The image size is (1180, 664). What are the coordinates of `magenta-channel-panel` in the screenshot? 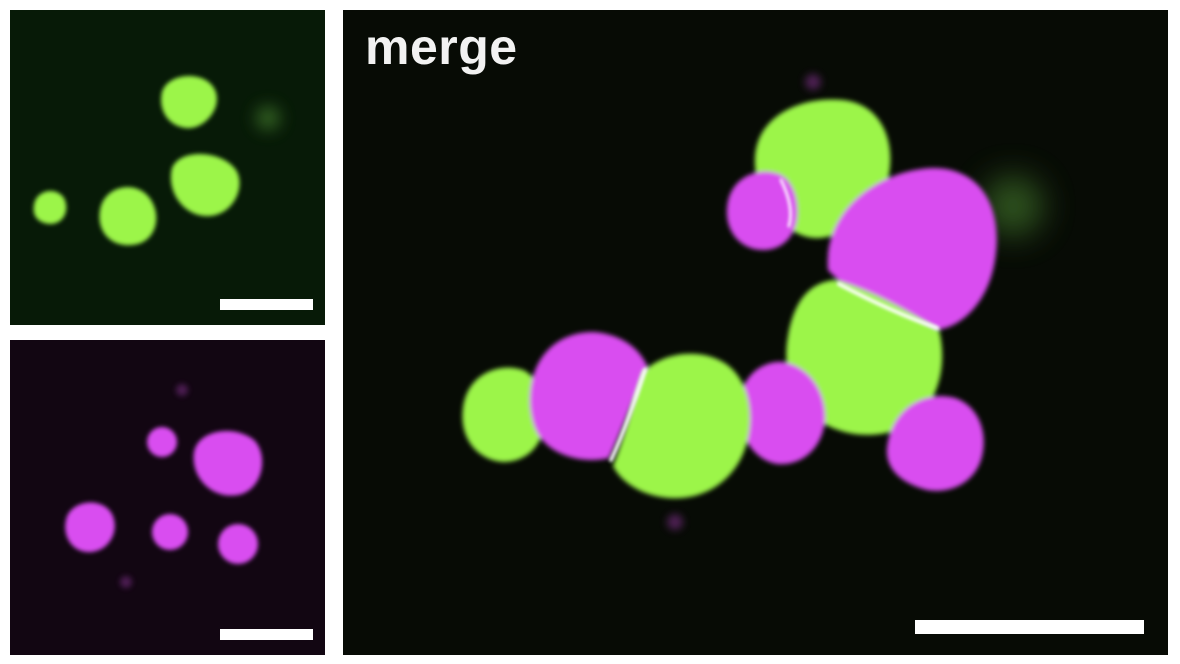 It's located at (167, 497).